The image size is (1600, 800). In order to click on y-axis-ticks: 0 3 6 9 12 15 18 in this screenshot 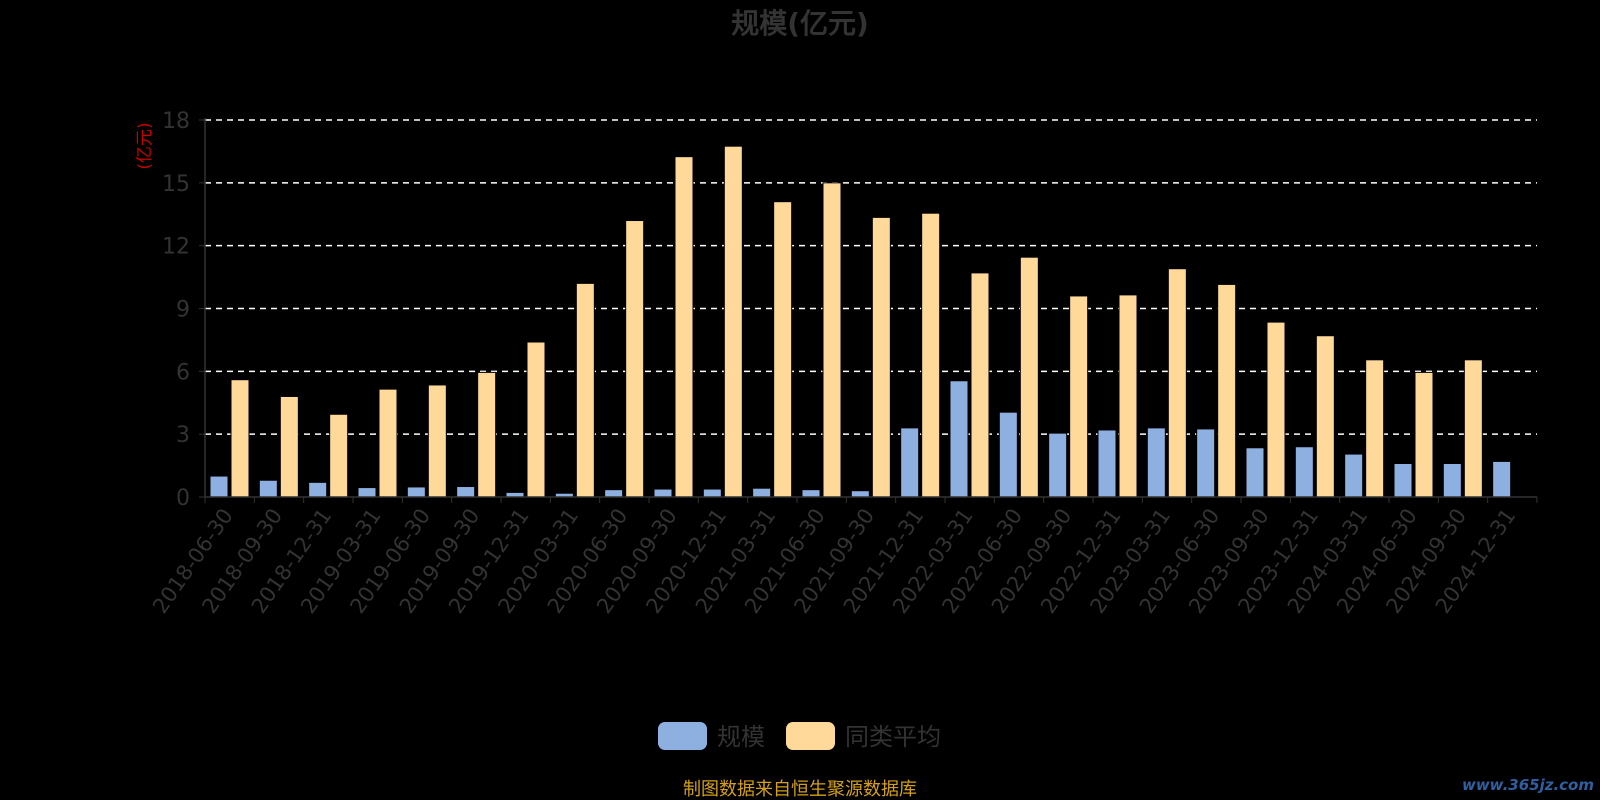, I will do `click(183, 310)`.